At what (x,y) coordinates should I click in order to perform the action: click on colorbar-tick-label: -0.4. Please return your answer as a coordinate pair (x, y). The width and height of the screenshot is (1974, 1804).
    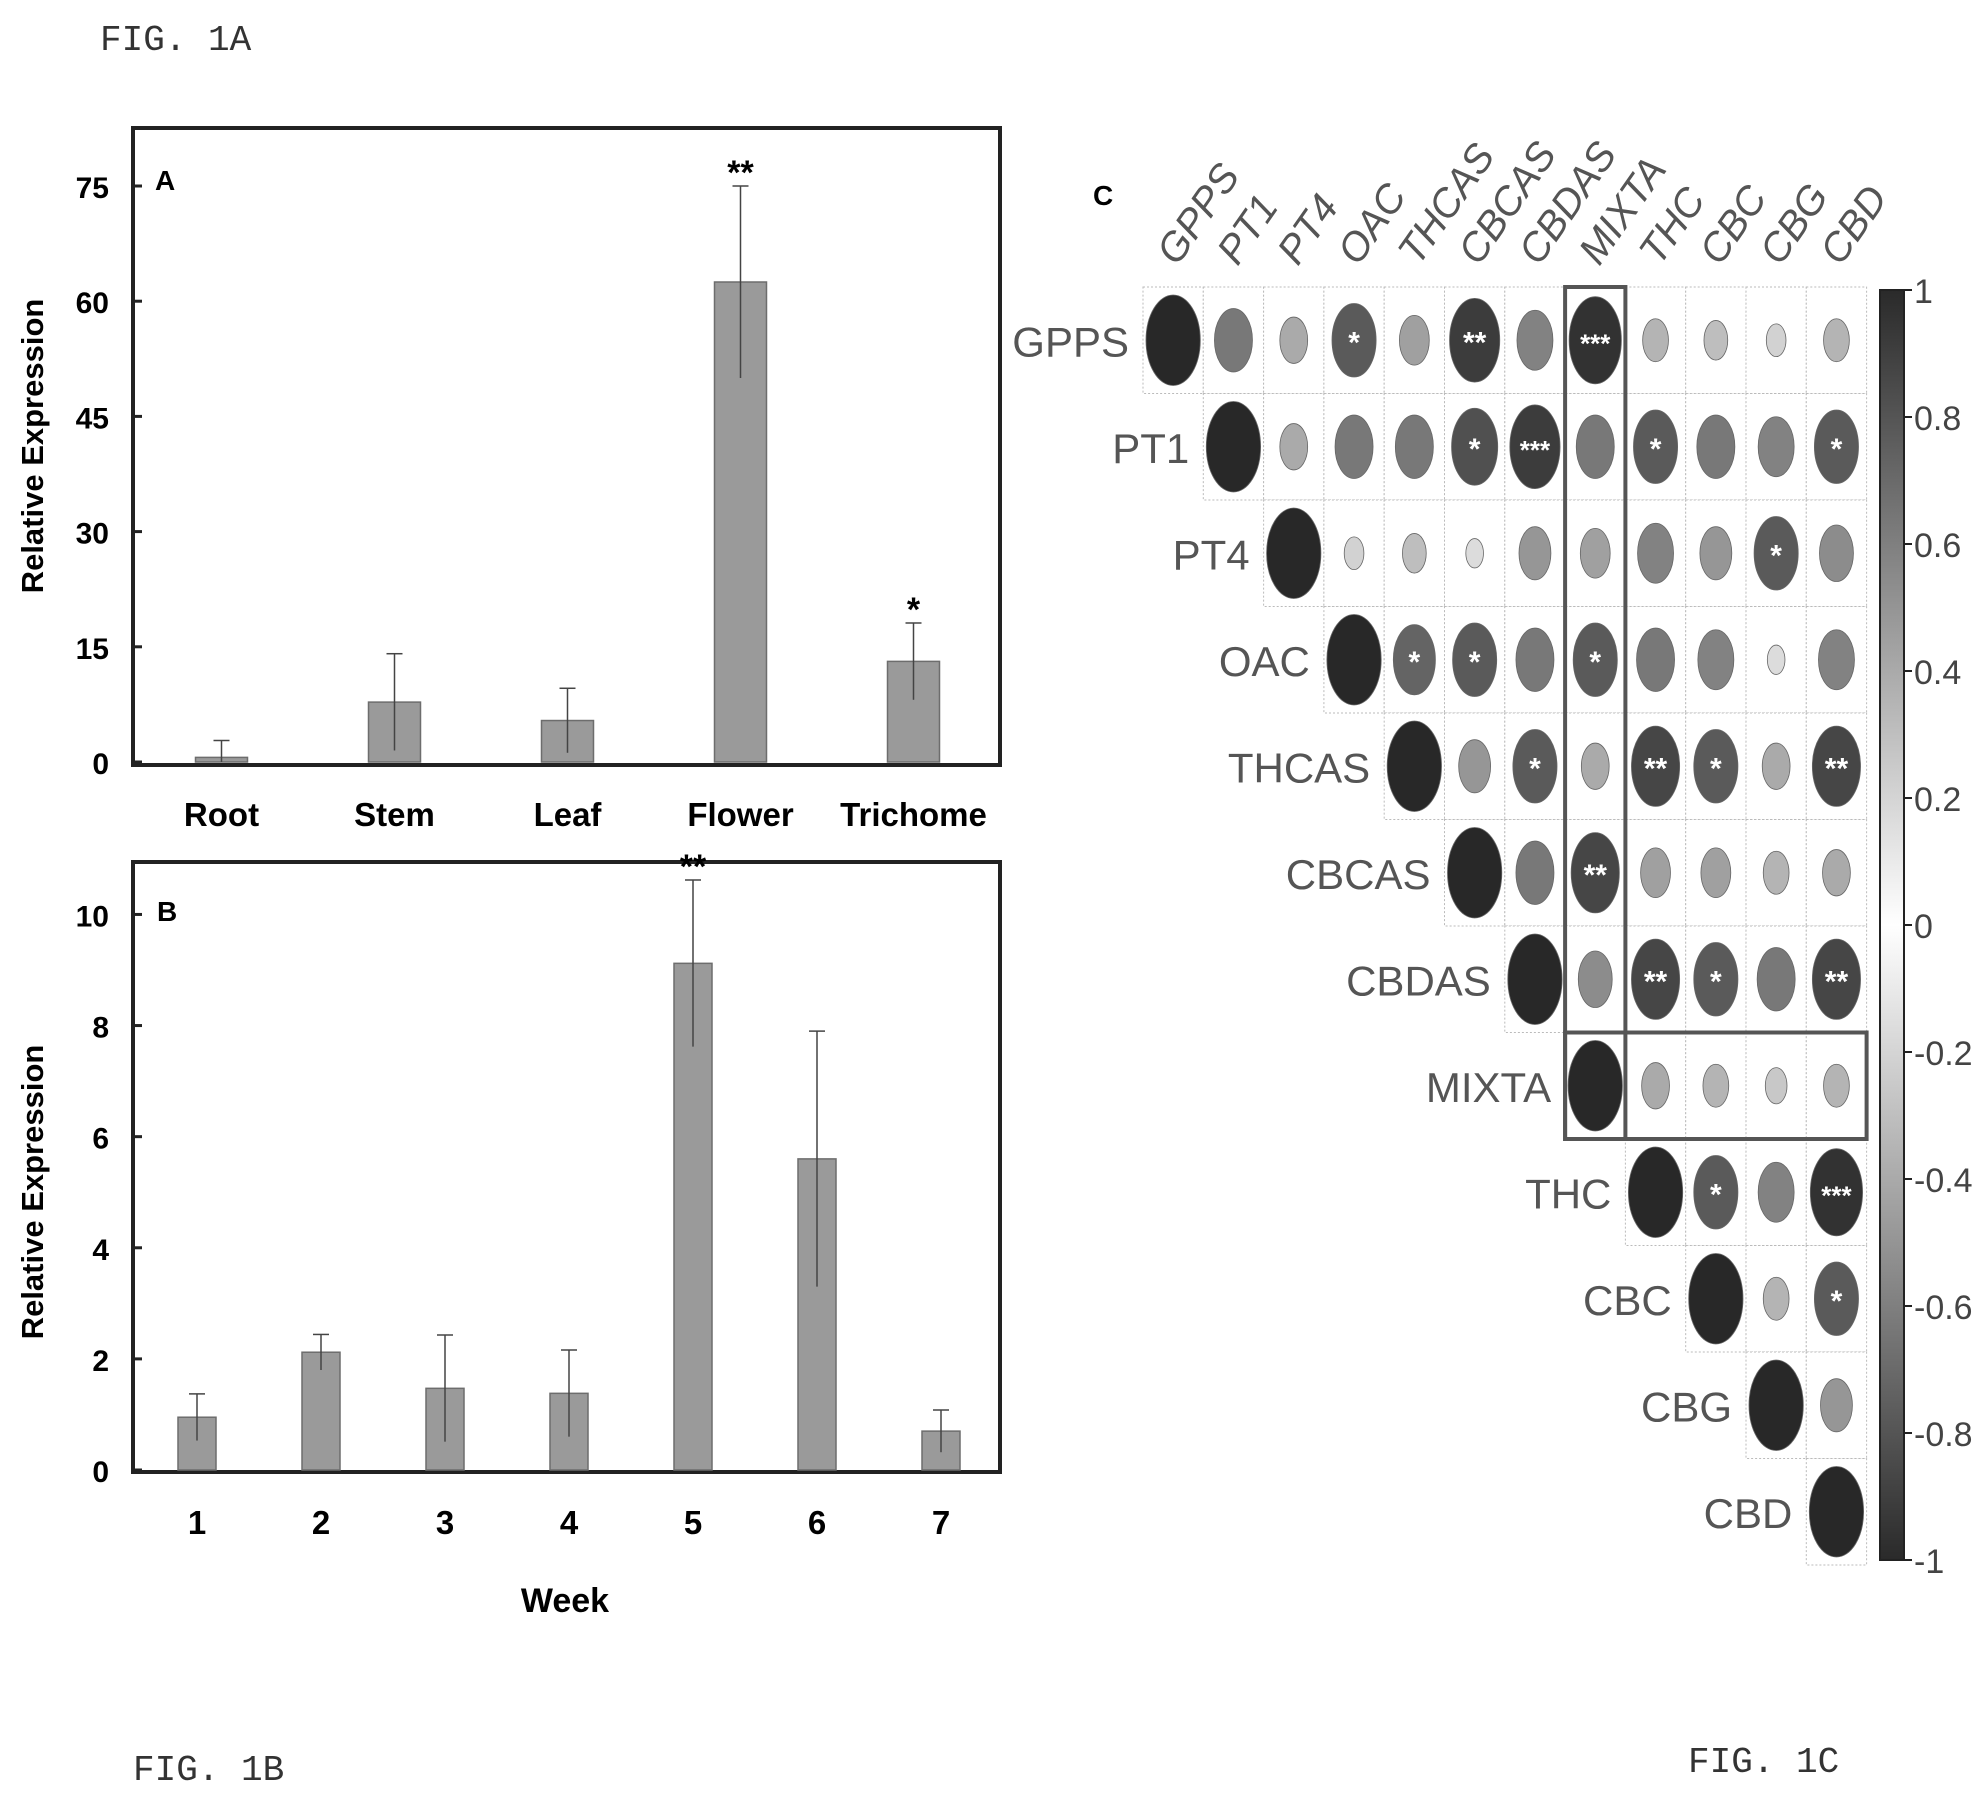
    Looking at the image, I should click on (1943, 1181).